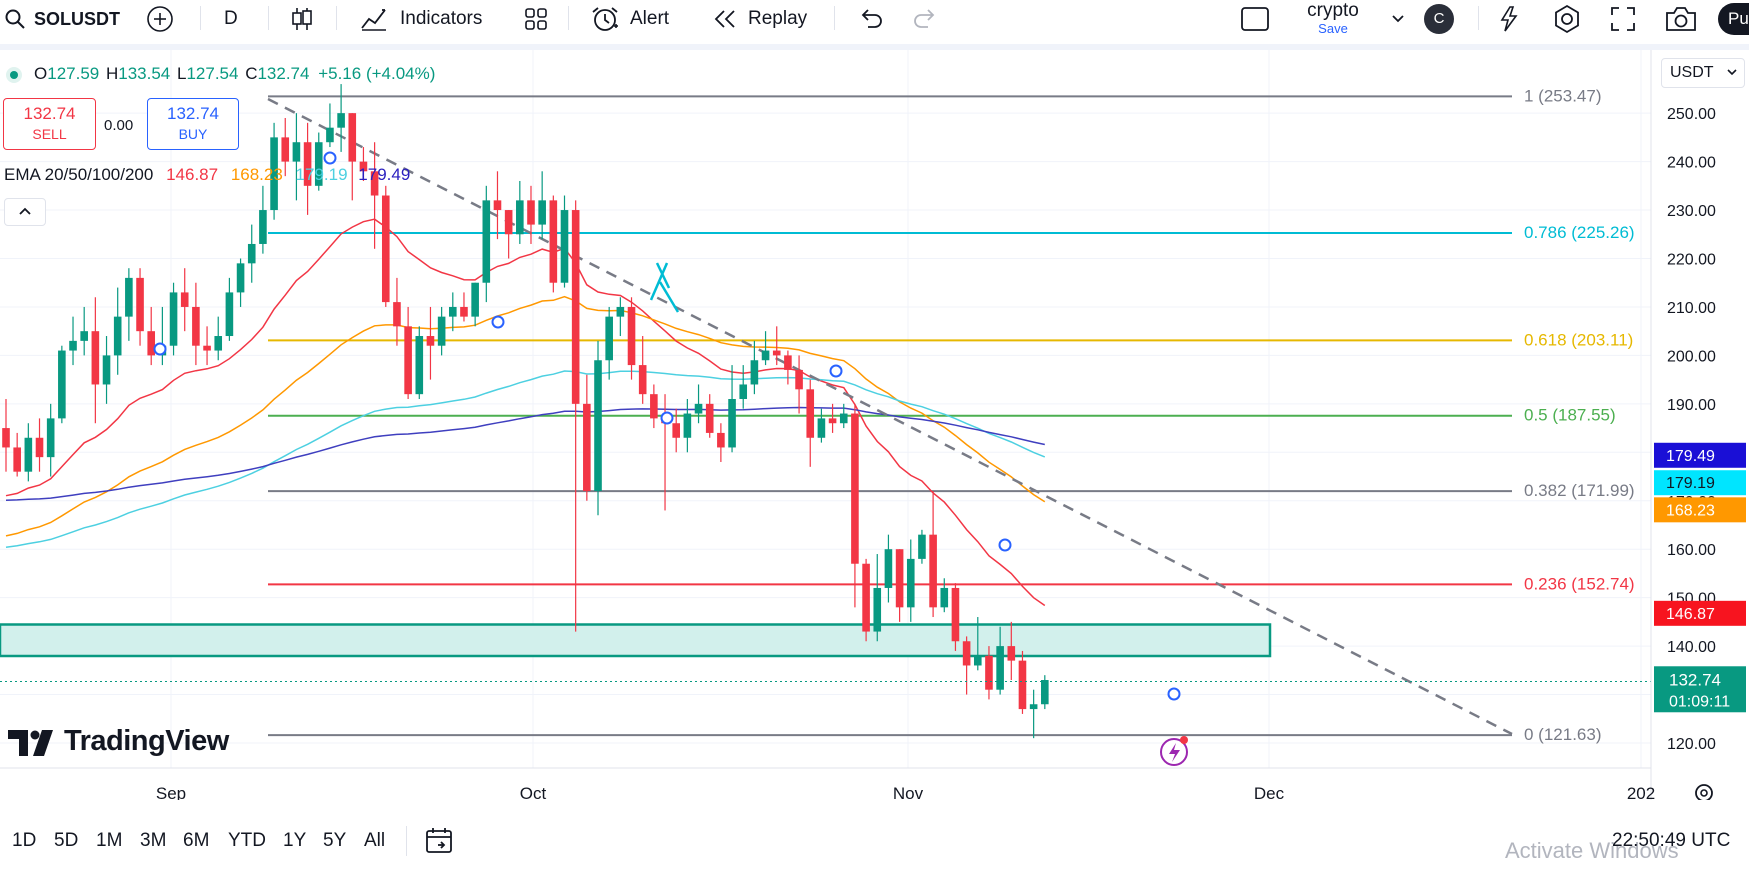 The image size is (1749, 871). What do you see at coordinates (1690, 614) in the screenshot?
I see `ema20-badge-label: 146.87` at bounding box center [1690, 614].